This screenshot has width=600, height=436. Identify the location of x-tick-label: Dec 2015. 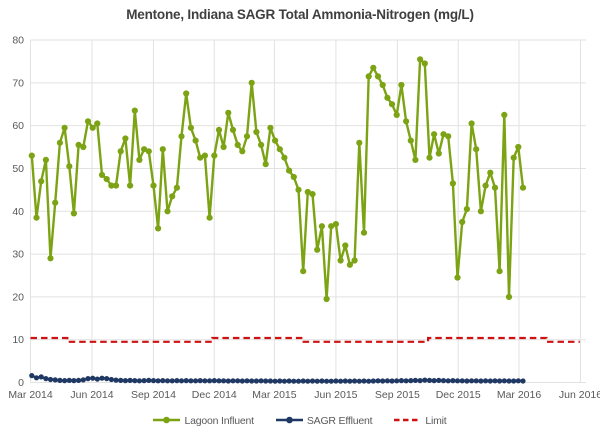
(458, 395).